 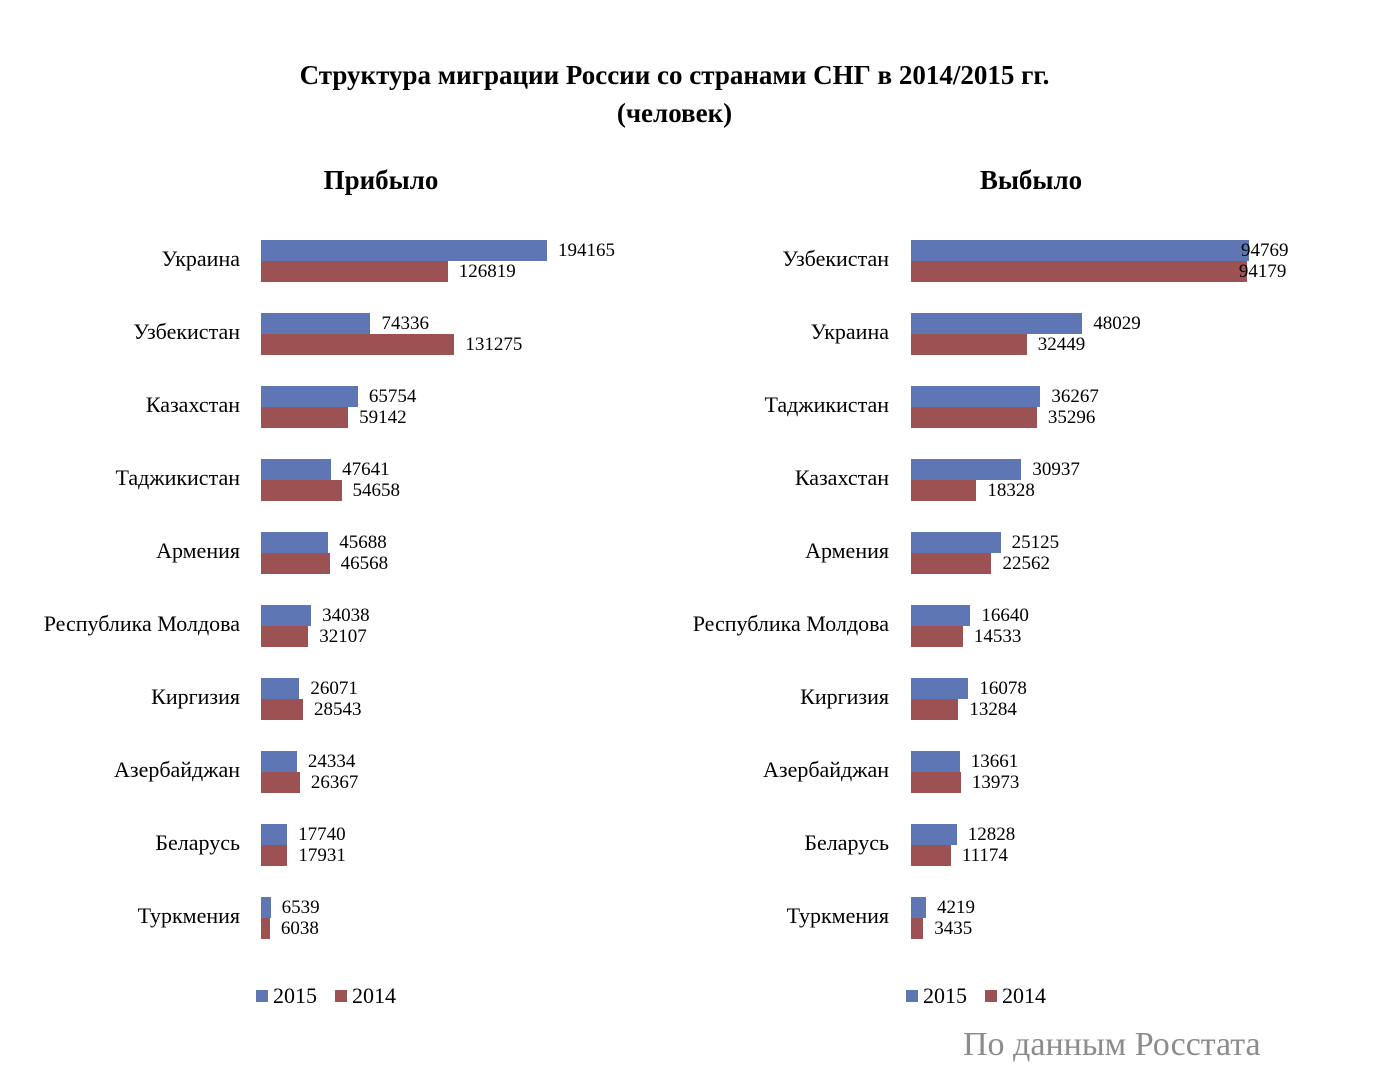 I want to click on data-label-2014: 59142, so click(x=383, y=417).